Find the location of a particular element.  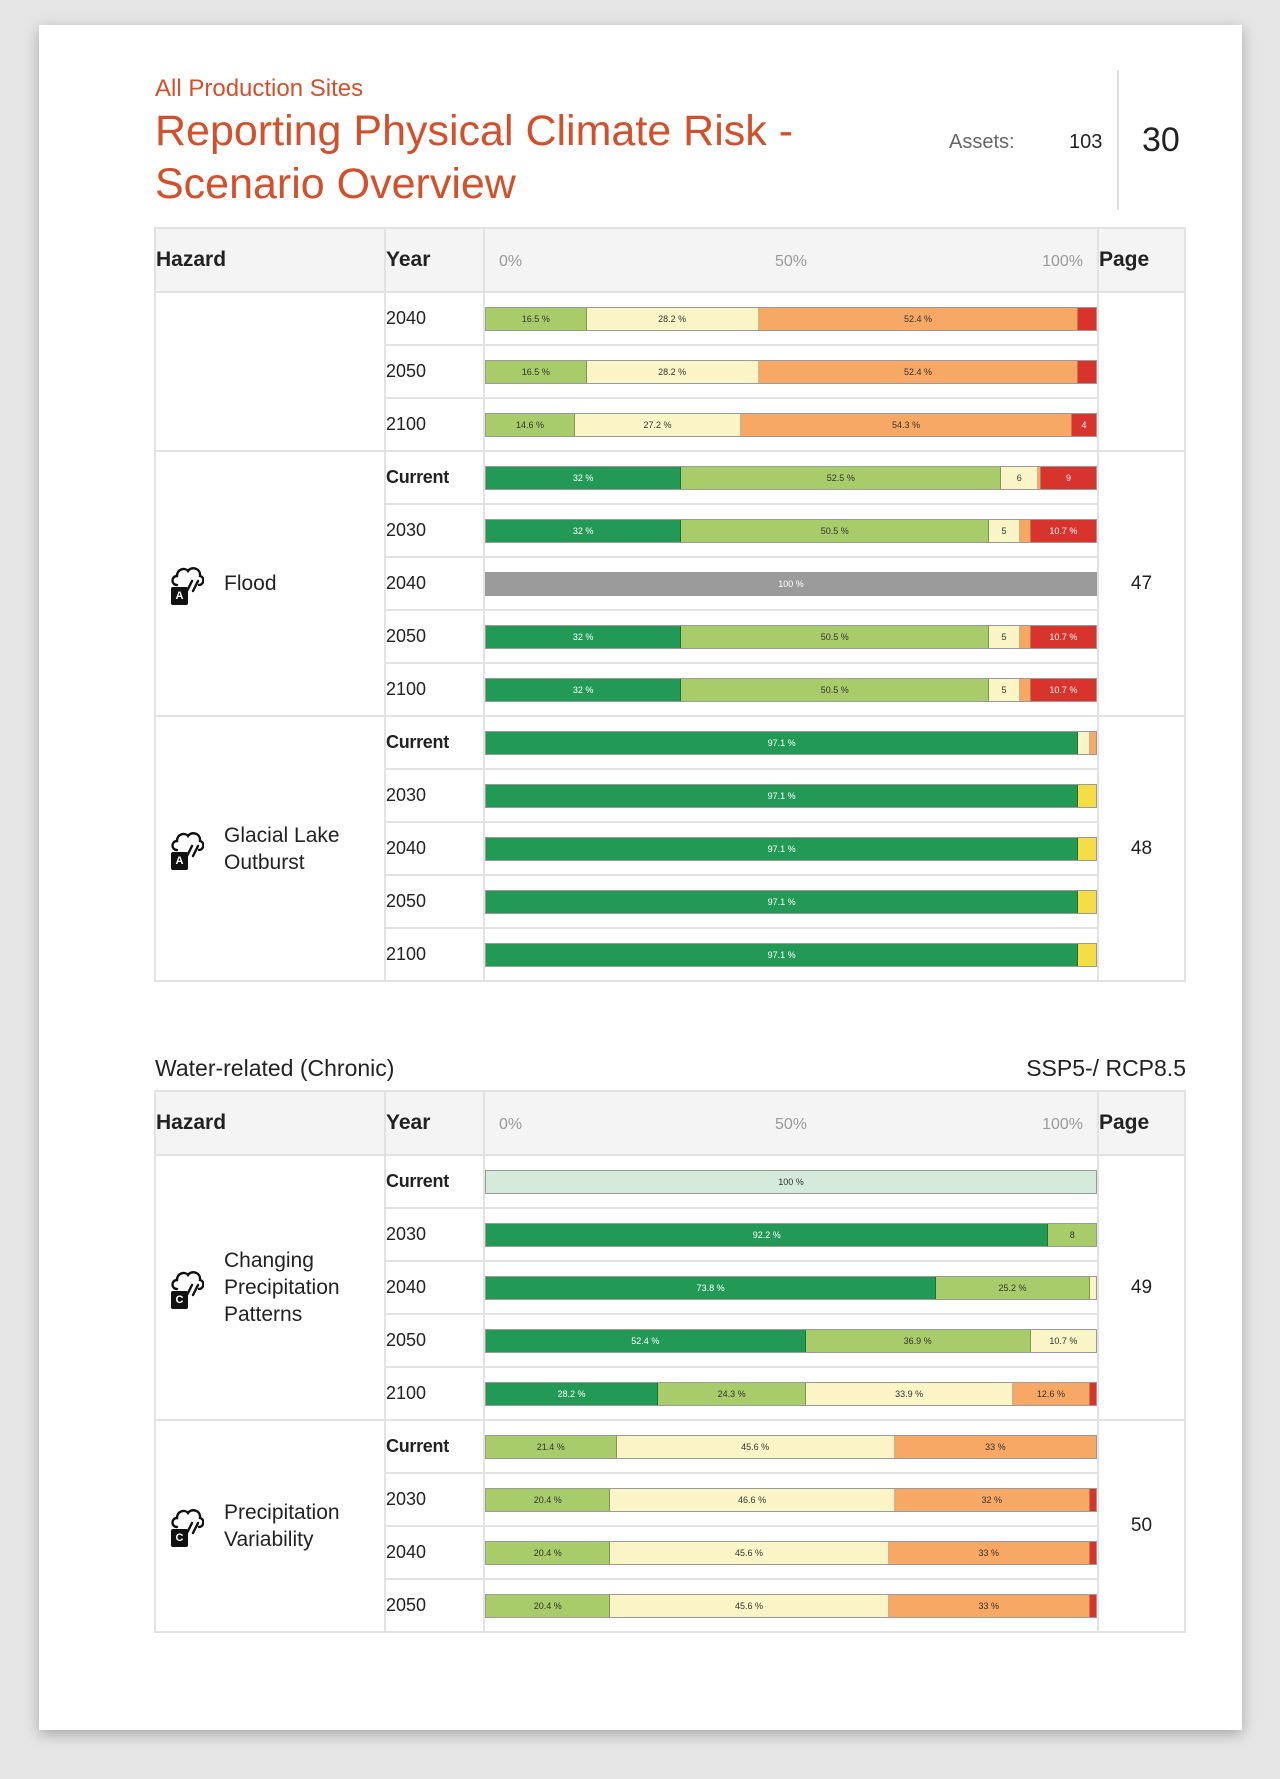

bar-cell: 28.2 % 24.3 % 33.9 % 12.6 % is located at coordinates (791, 1393).